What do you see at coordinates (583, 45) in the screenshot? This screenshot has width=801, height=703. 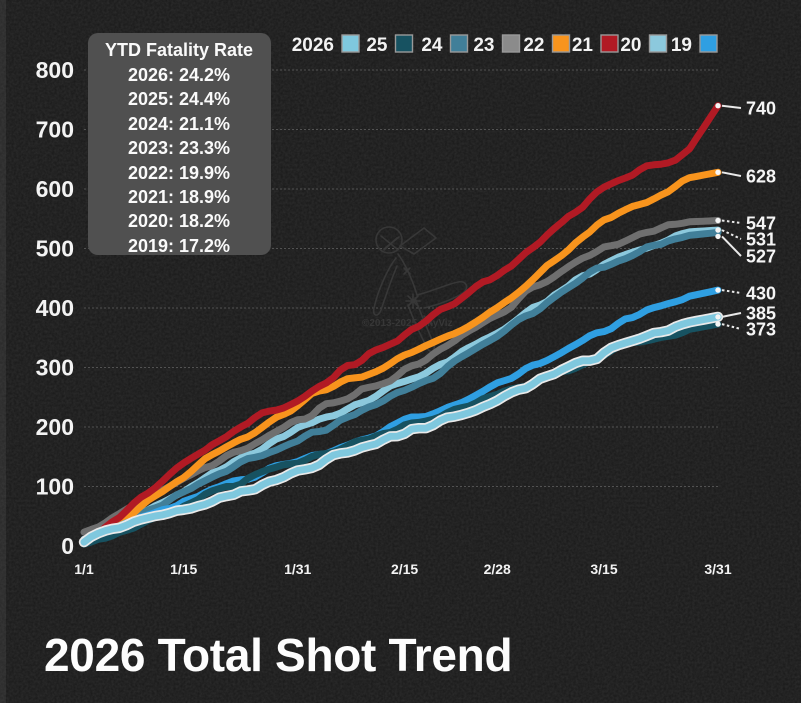 I see `svg-text: 21` at bounding box center [583, 45].